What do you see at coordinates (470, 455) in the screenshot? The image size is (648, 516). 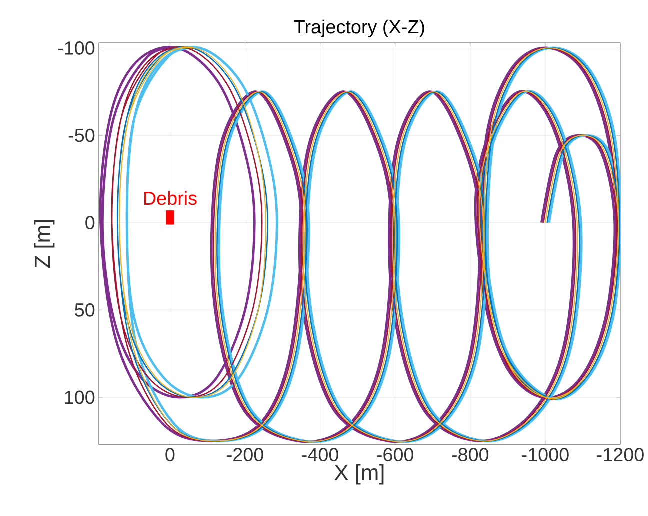 I see `x-tick-label: -800` at bounding box center [470, 455].